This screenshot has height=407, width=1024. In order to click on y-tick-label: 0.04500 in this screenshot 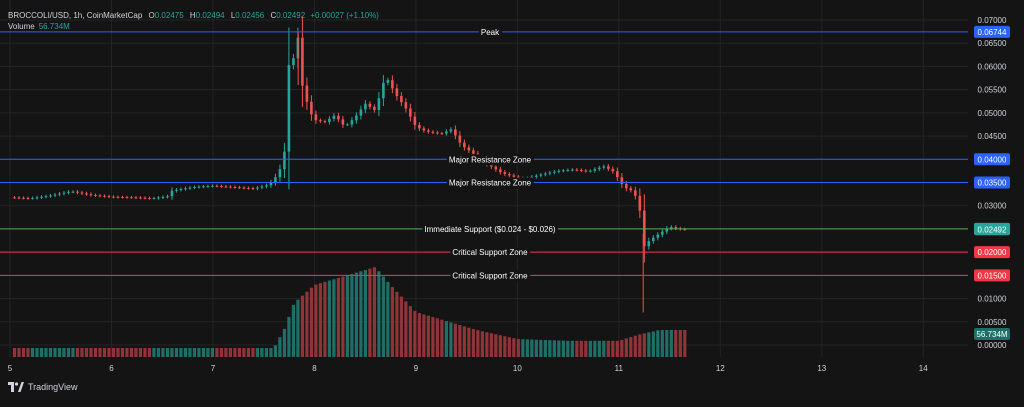, I will do `click(992, 136)`.